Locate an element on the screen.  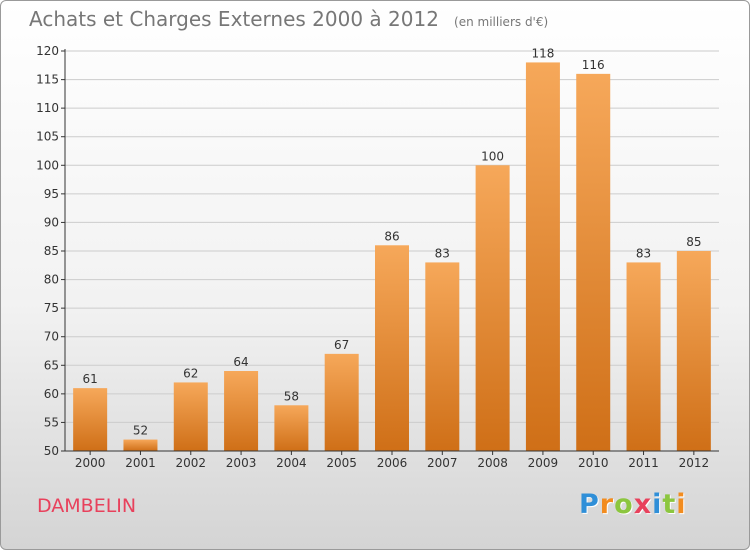
data-label: 61 is located at coordinates (90, 379).